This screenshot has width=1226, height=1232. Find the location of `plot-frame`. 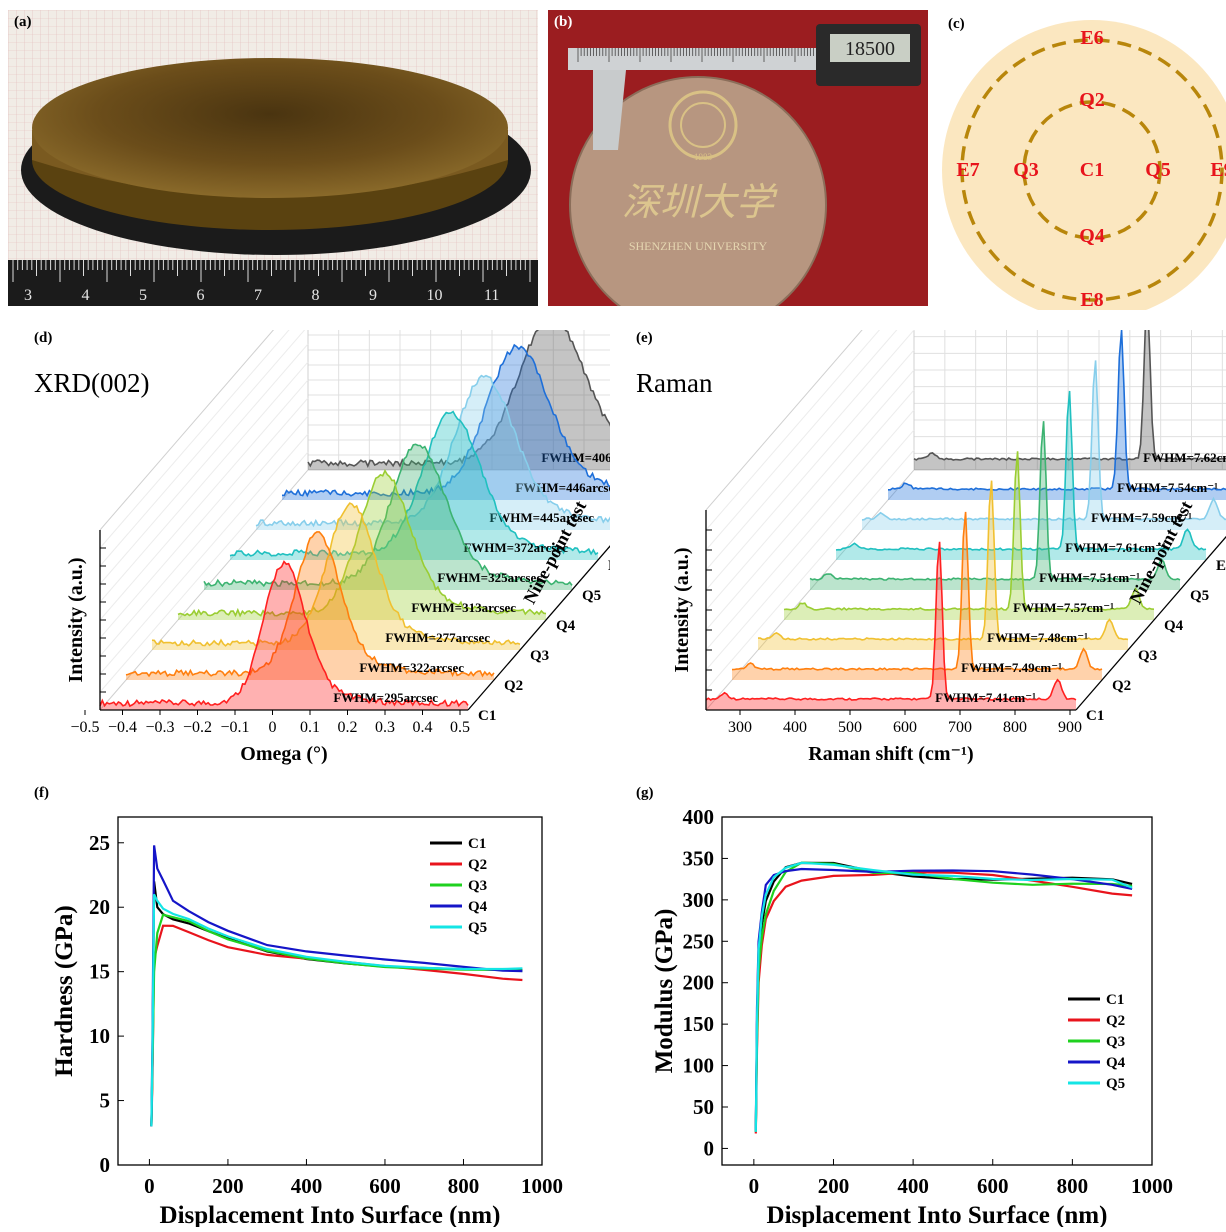

plot-frame is located at coordinates (937, 991).